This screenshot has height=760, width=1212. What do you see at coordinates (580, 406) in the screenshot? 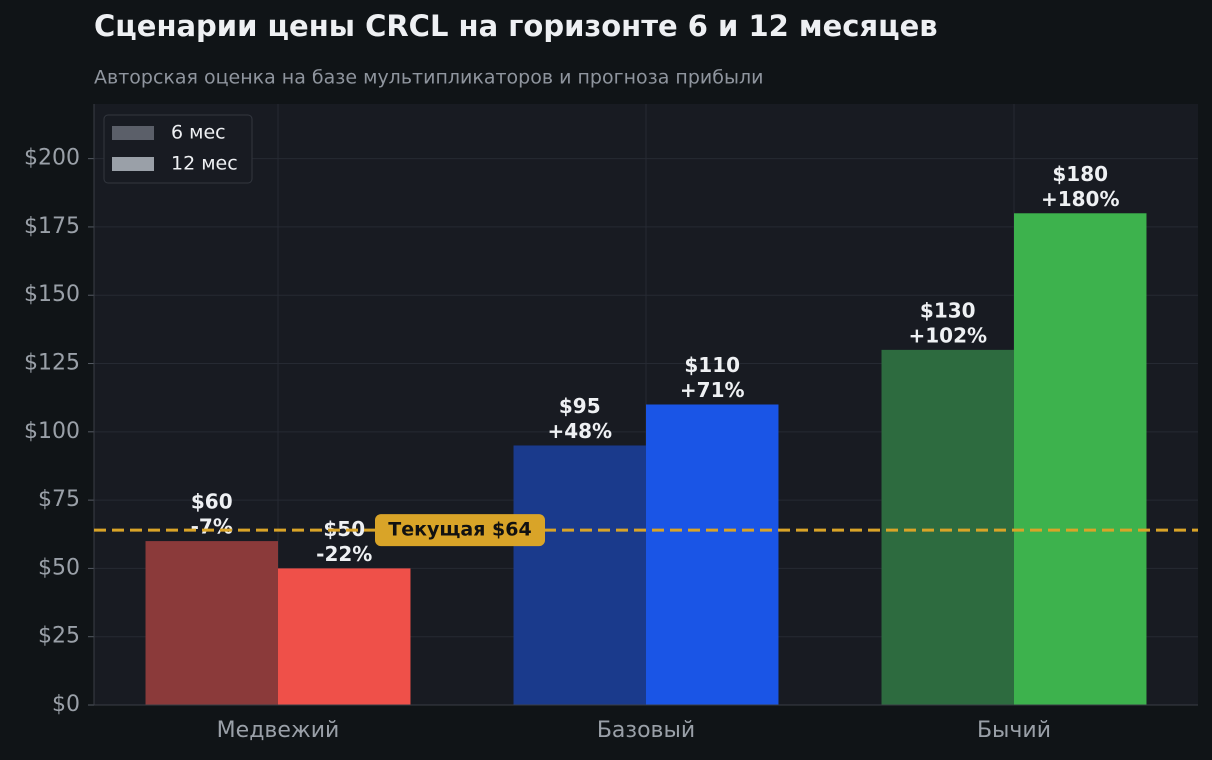
I see `value-label: $95` at bounding box center [580, 406].